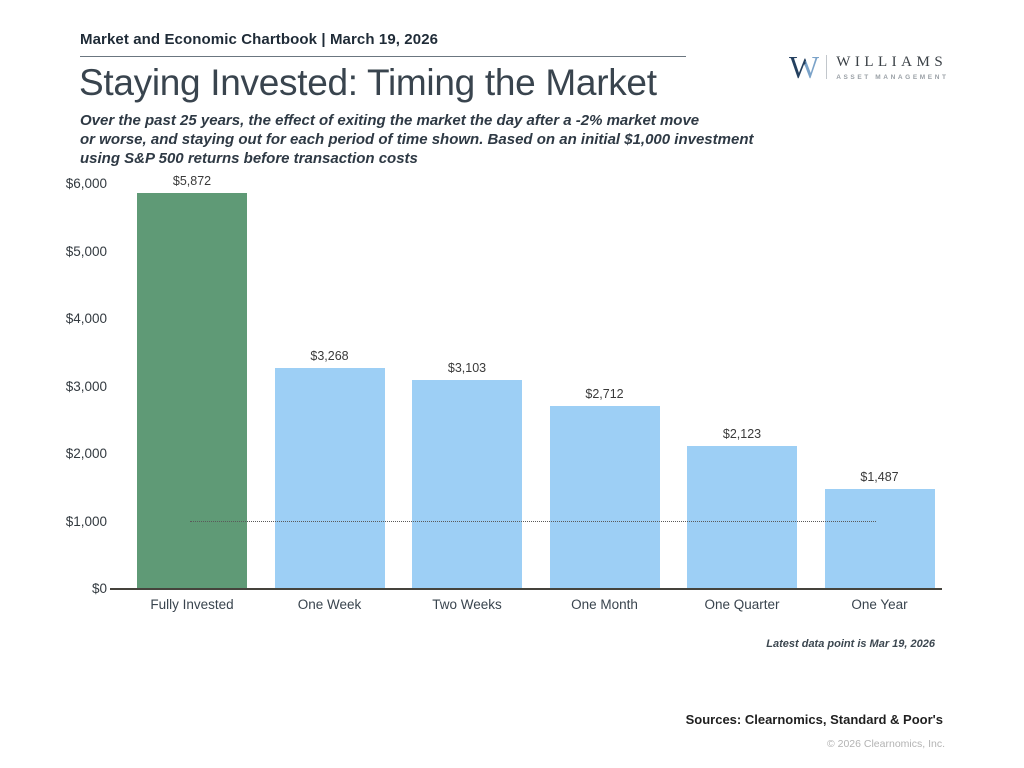  Describe the element at coordinates (467, 604) in the screenshot. I see `x-axis-tick-label: Two Weeks` at that location.